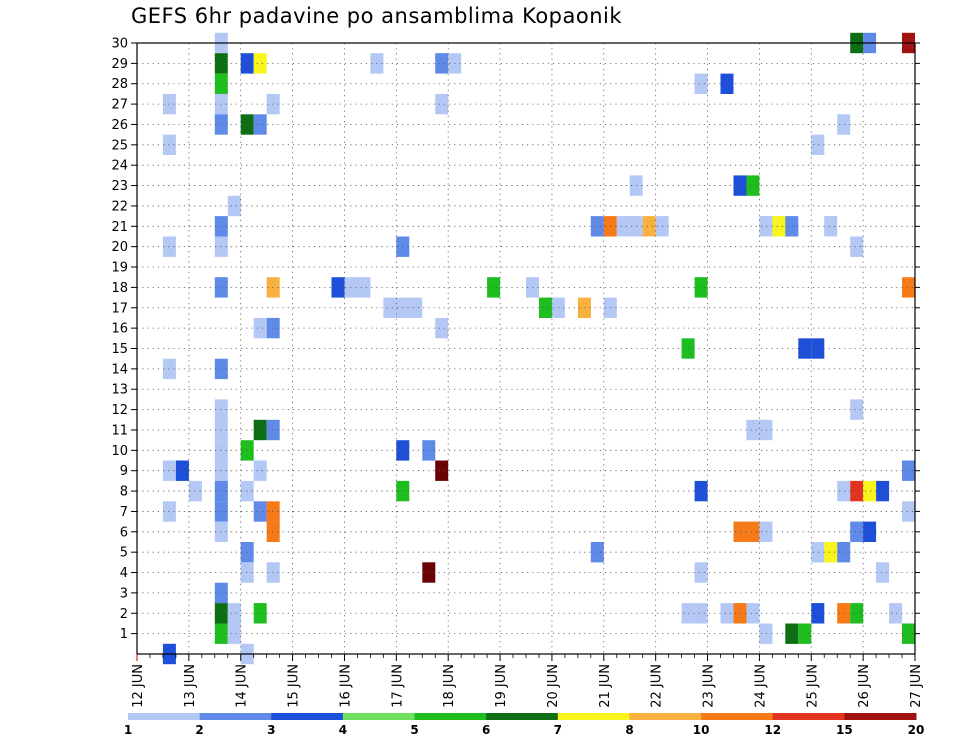 The width and height of the screenshot is (960, 742). What do you see at coordinates (377, 16) in the screenshot?
I see `chart-title: GEFS 6hr padavine po ansamblima Kopaonik` at bounding box center [377, 16].